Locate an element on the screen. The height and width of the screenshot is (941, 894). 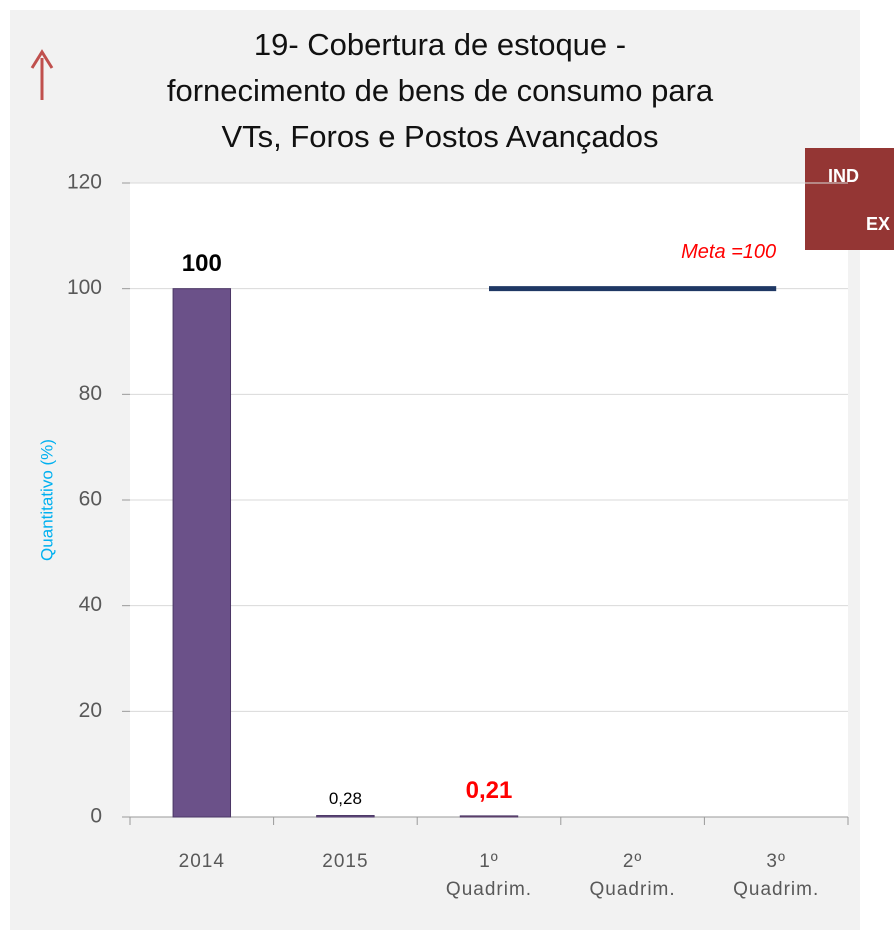
up-arrow is located at coordinates (42, 74).